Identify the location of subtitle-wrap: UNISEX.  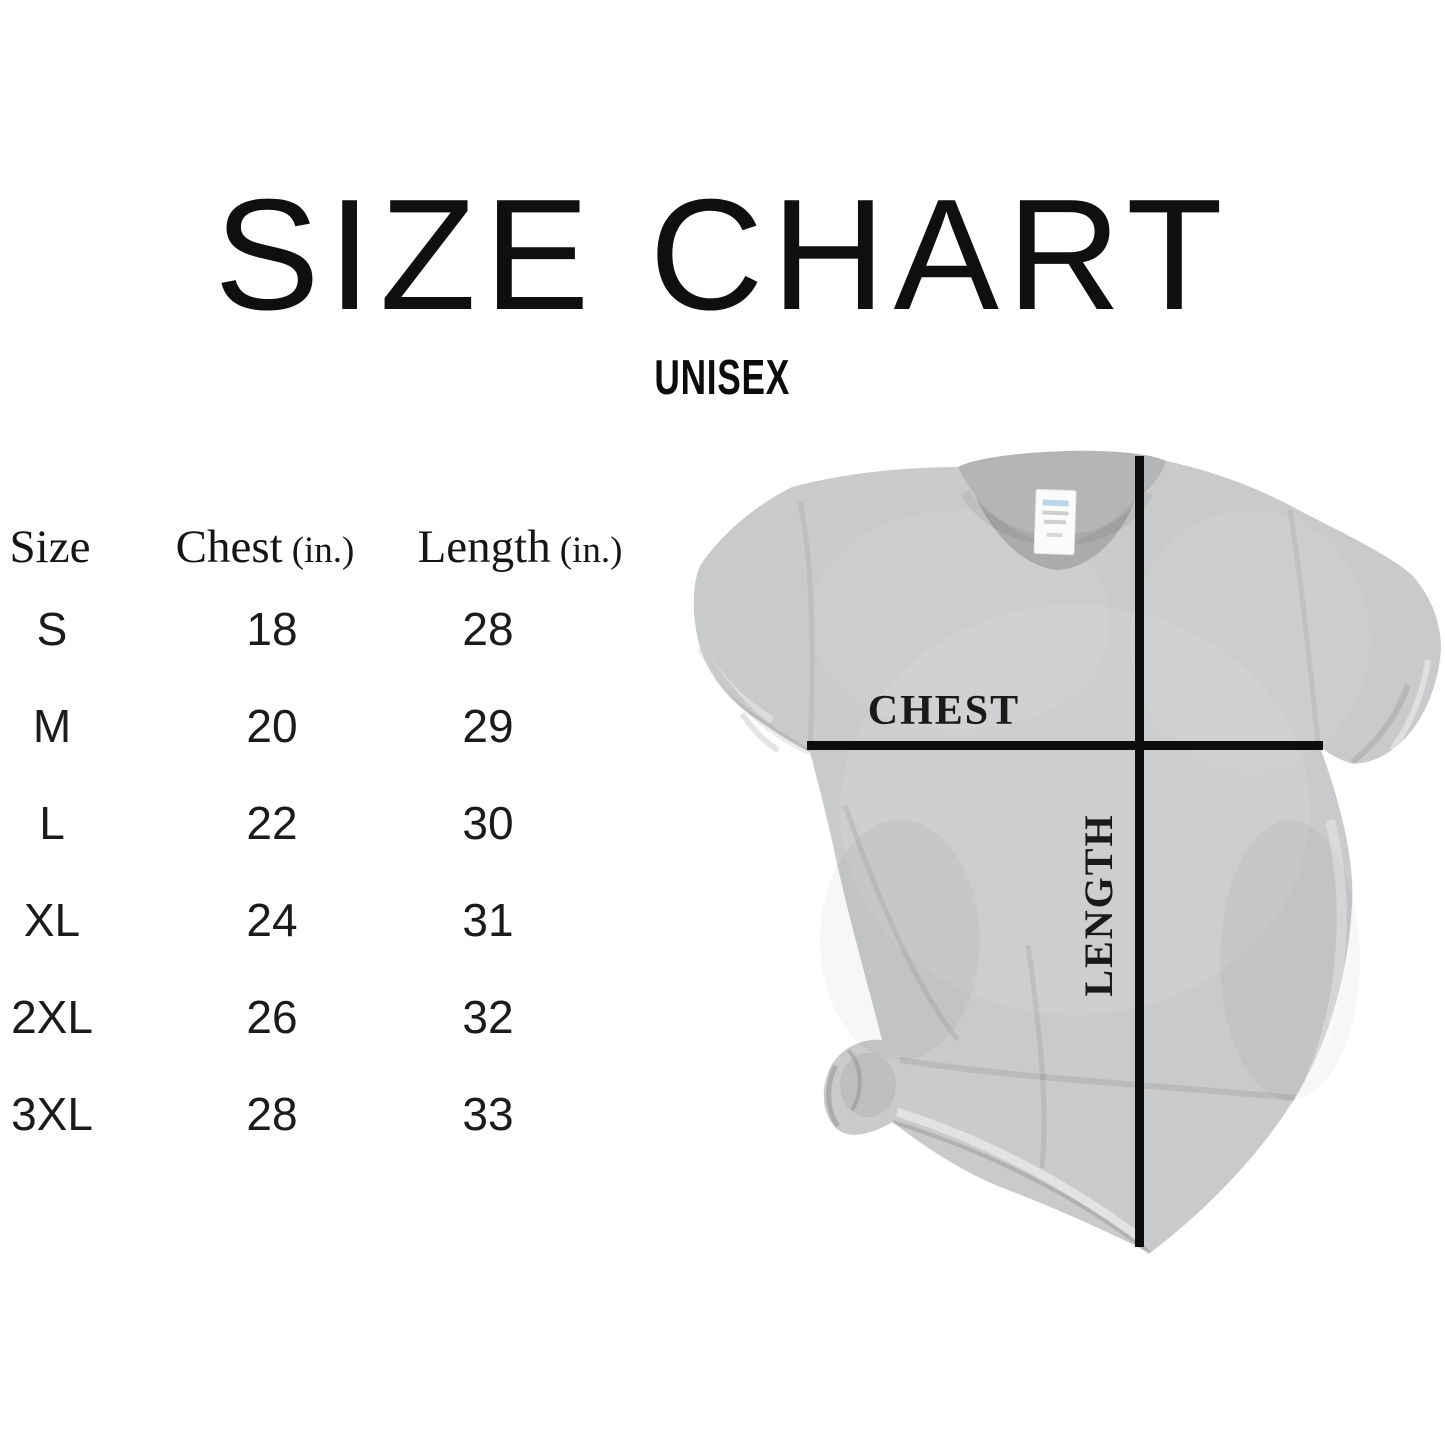
(722, 378).